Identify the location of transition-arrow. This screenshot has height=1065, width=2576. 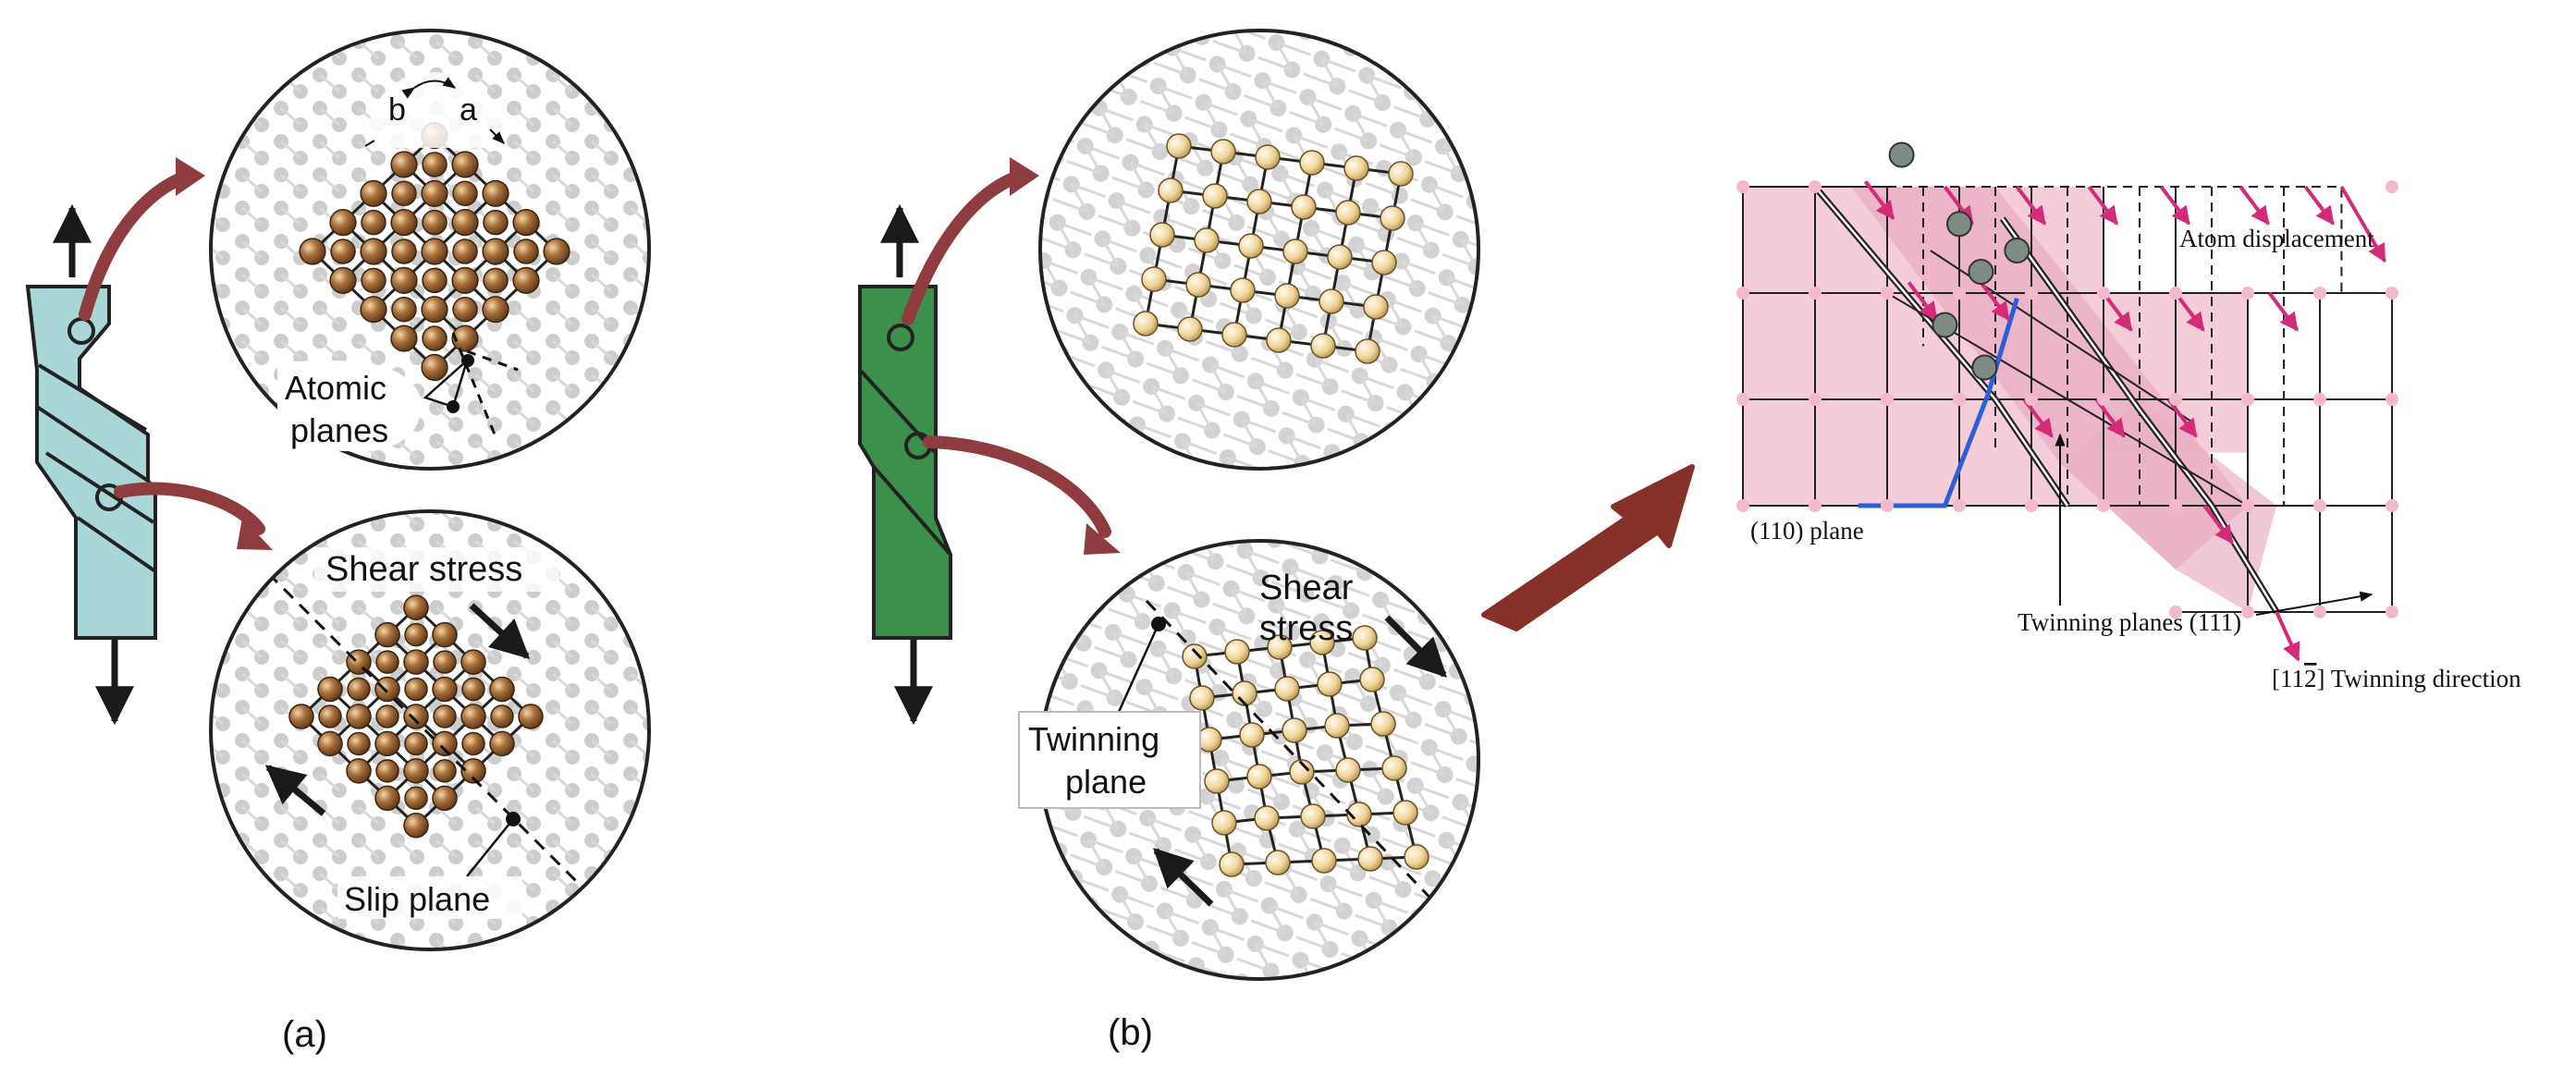
(1588, 547).